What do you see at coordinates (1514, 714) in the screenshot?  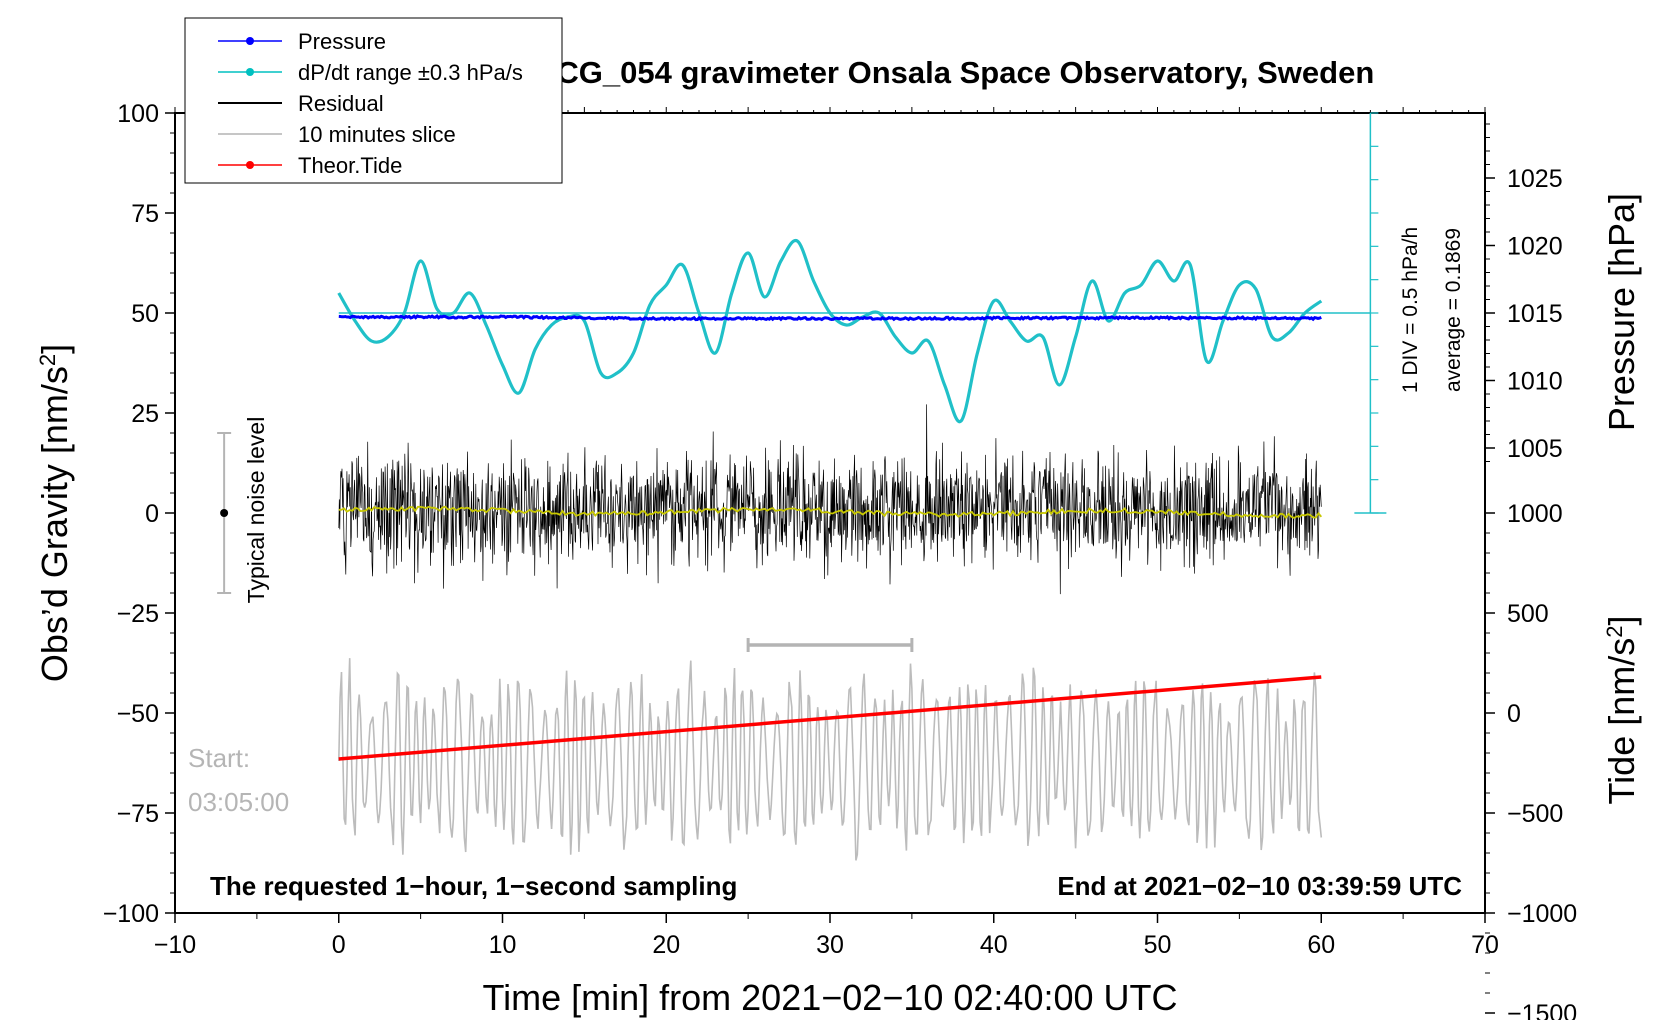 I see `tide-tick-label: 0` at bounding box center [1514, 714].